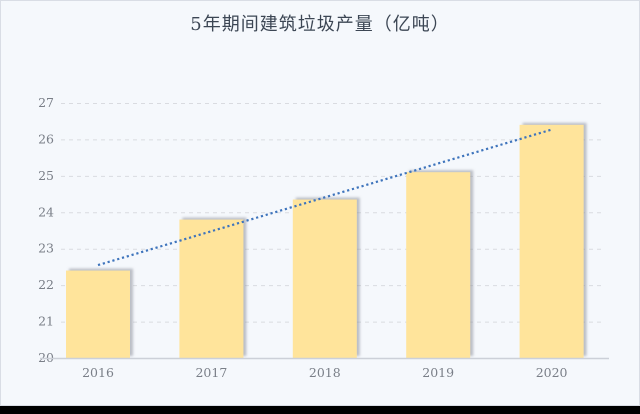 This screenshot has height=414, width=640. Describe the element at coordinates (552, 372) in the screenshot. I see `x-axis-tick-label: 2020` at that location.